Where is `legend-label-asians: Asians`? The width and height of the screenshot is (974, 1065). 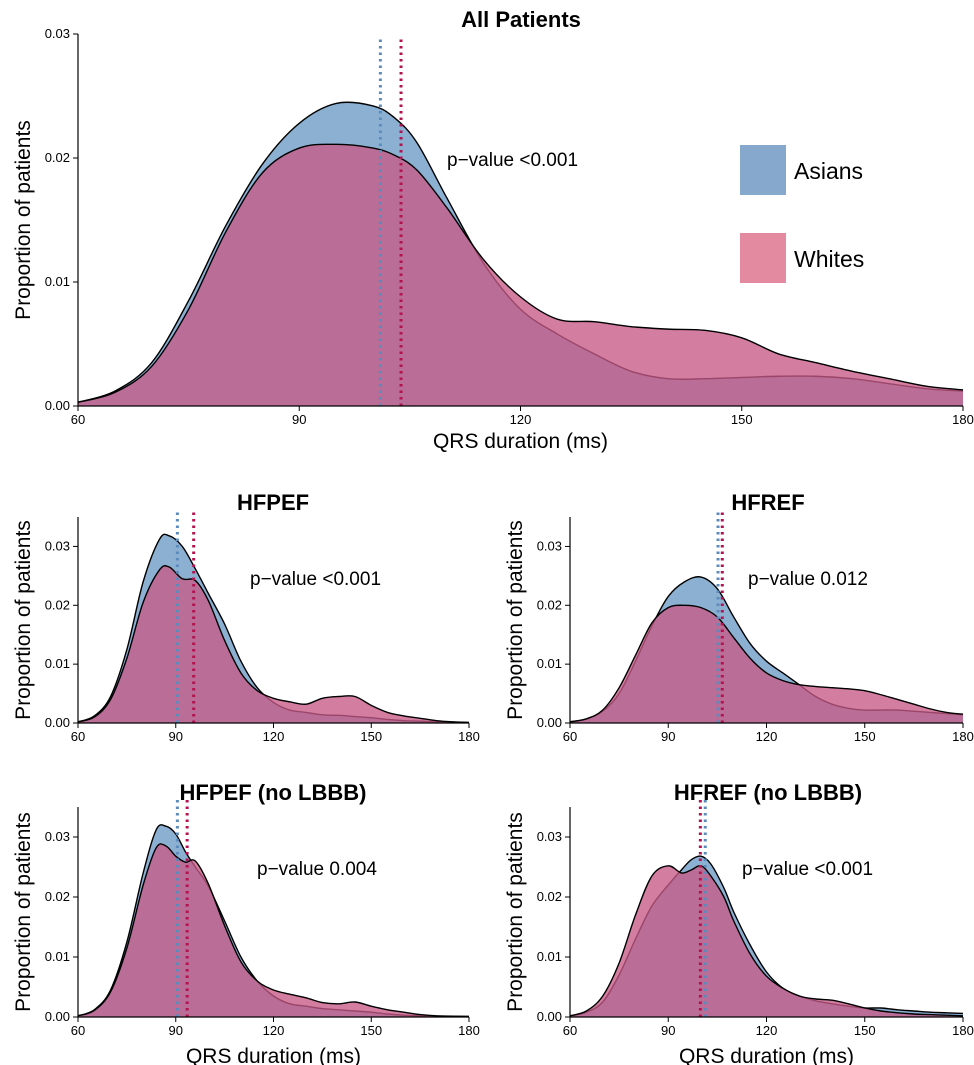
legend-label-asians: Asians is located at coordinates (828, 171).